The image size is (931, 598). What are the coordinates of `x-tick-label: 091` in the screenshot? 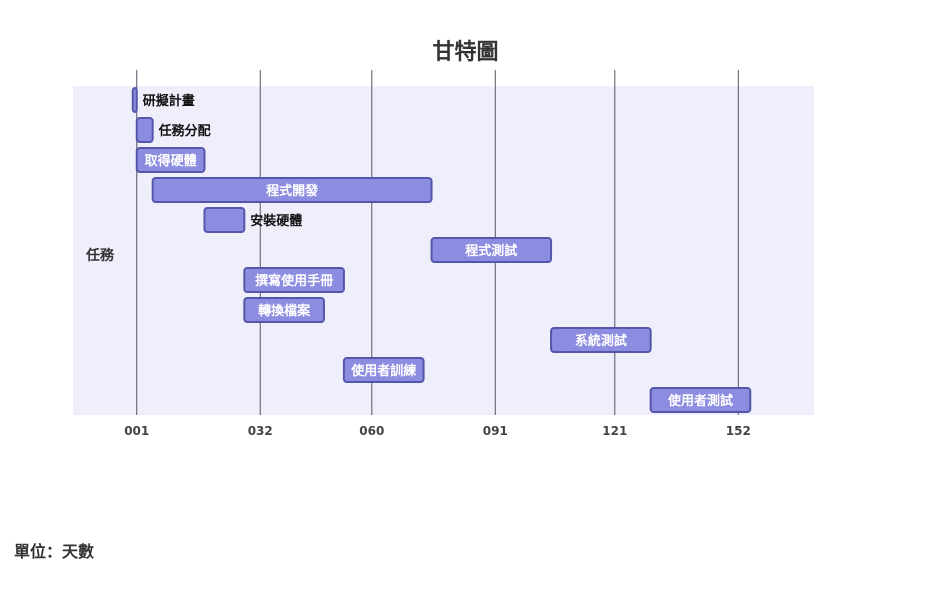 It's located at (495, 431).